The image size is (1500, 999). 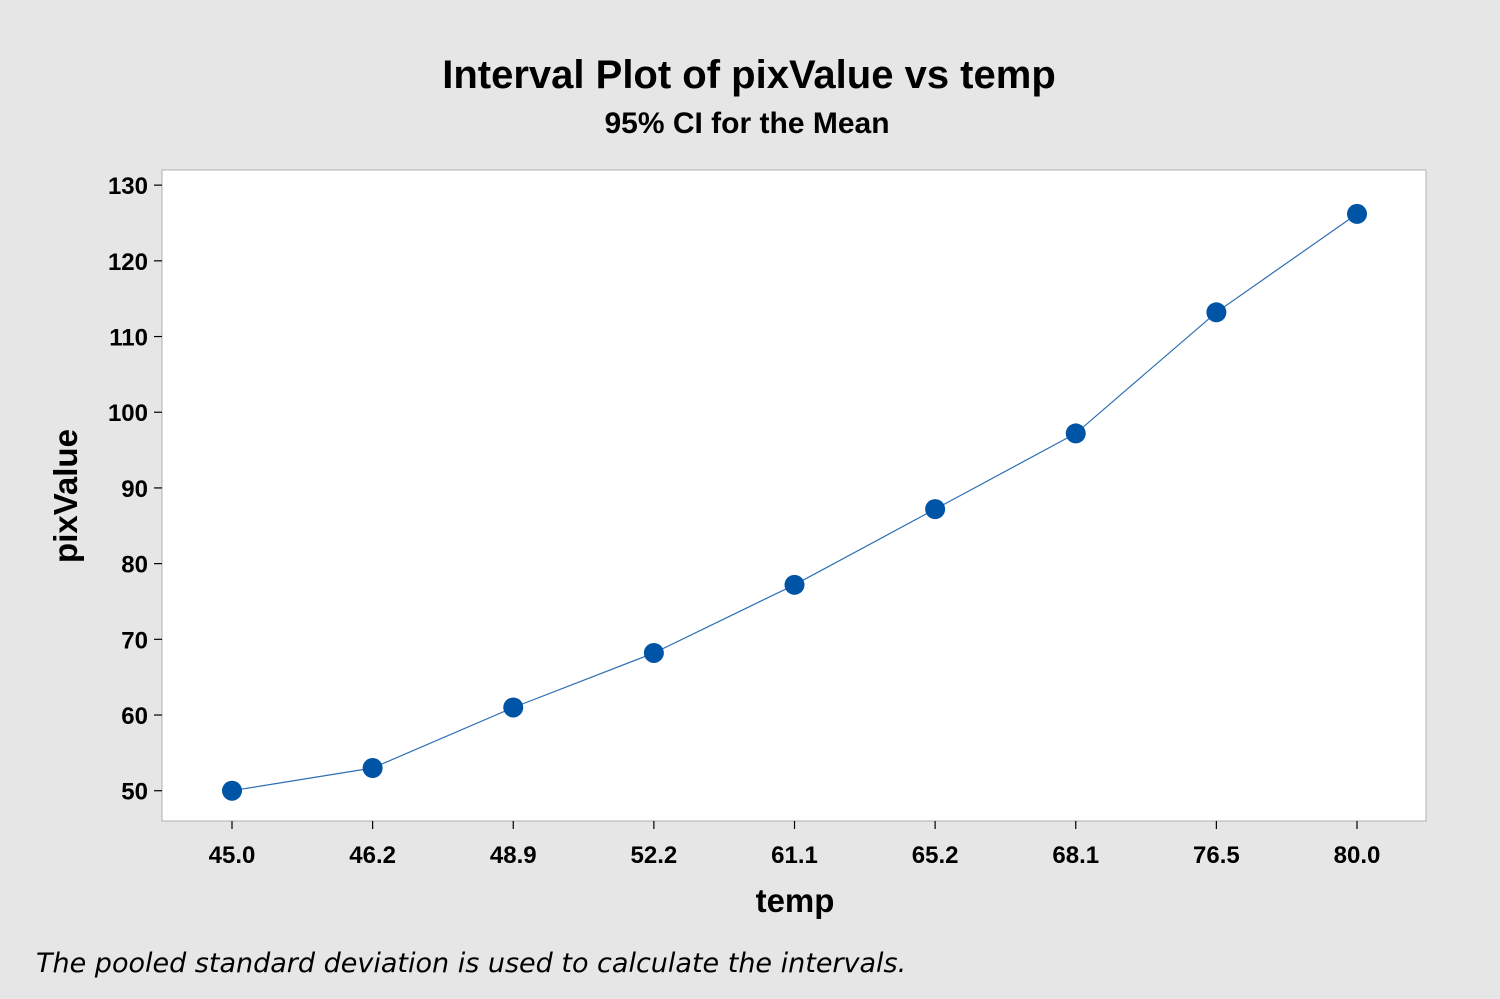 I want to click on chart-subtitle: 95% CI for the Mean, so click(x=746, y=123).